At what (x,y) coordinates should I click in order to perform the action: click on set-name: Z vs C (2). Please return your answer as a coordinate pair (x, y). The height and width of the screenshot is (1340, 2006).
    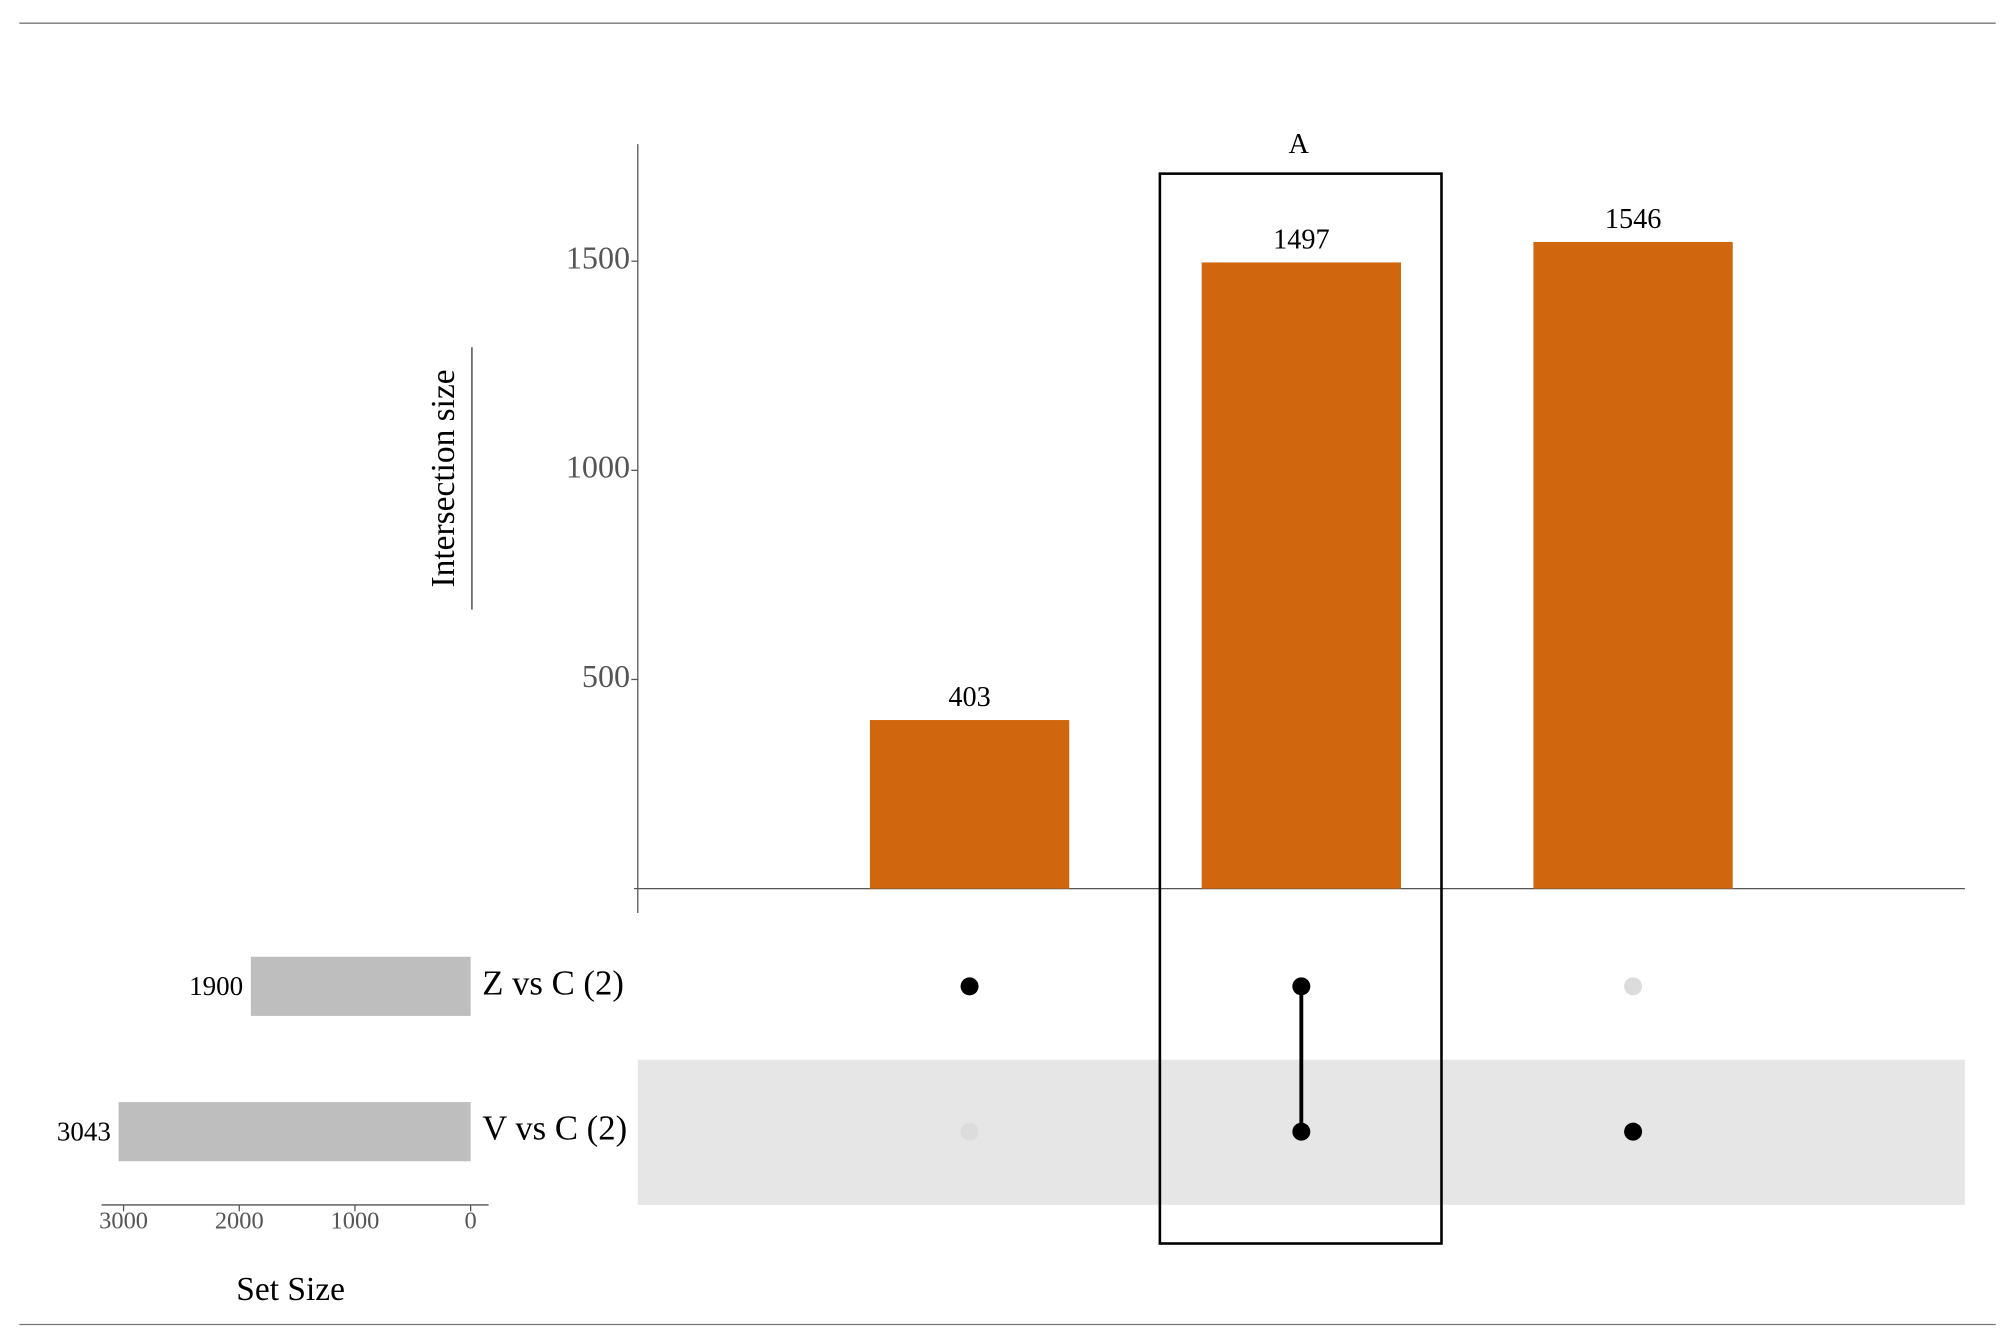
    Looking at the image, I should click on (553, 982).